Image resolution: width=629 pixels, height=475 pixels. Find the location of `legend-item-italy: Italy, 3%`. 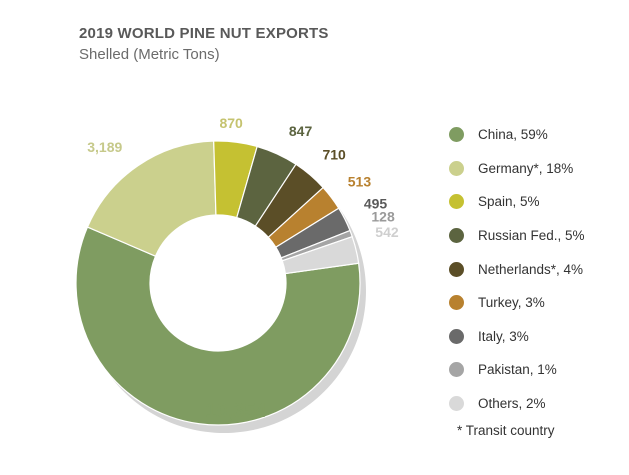

legend-item-italy: Italy, 3% is located at coordinates (517, 337).